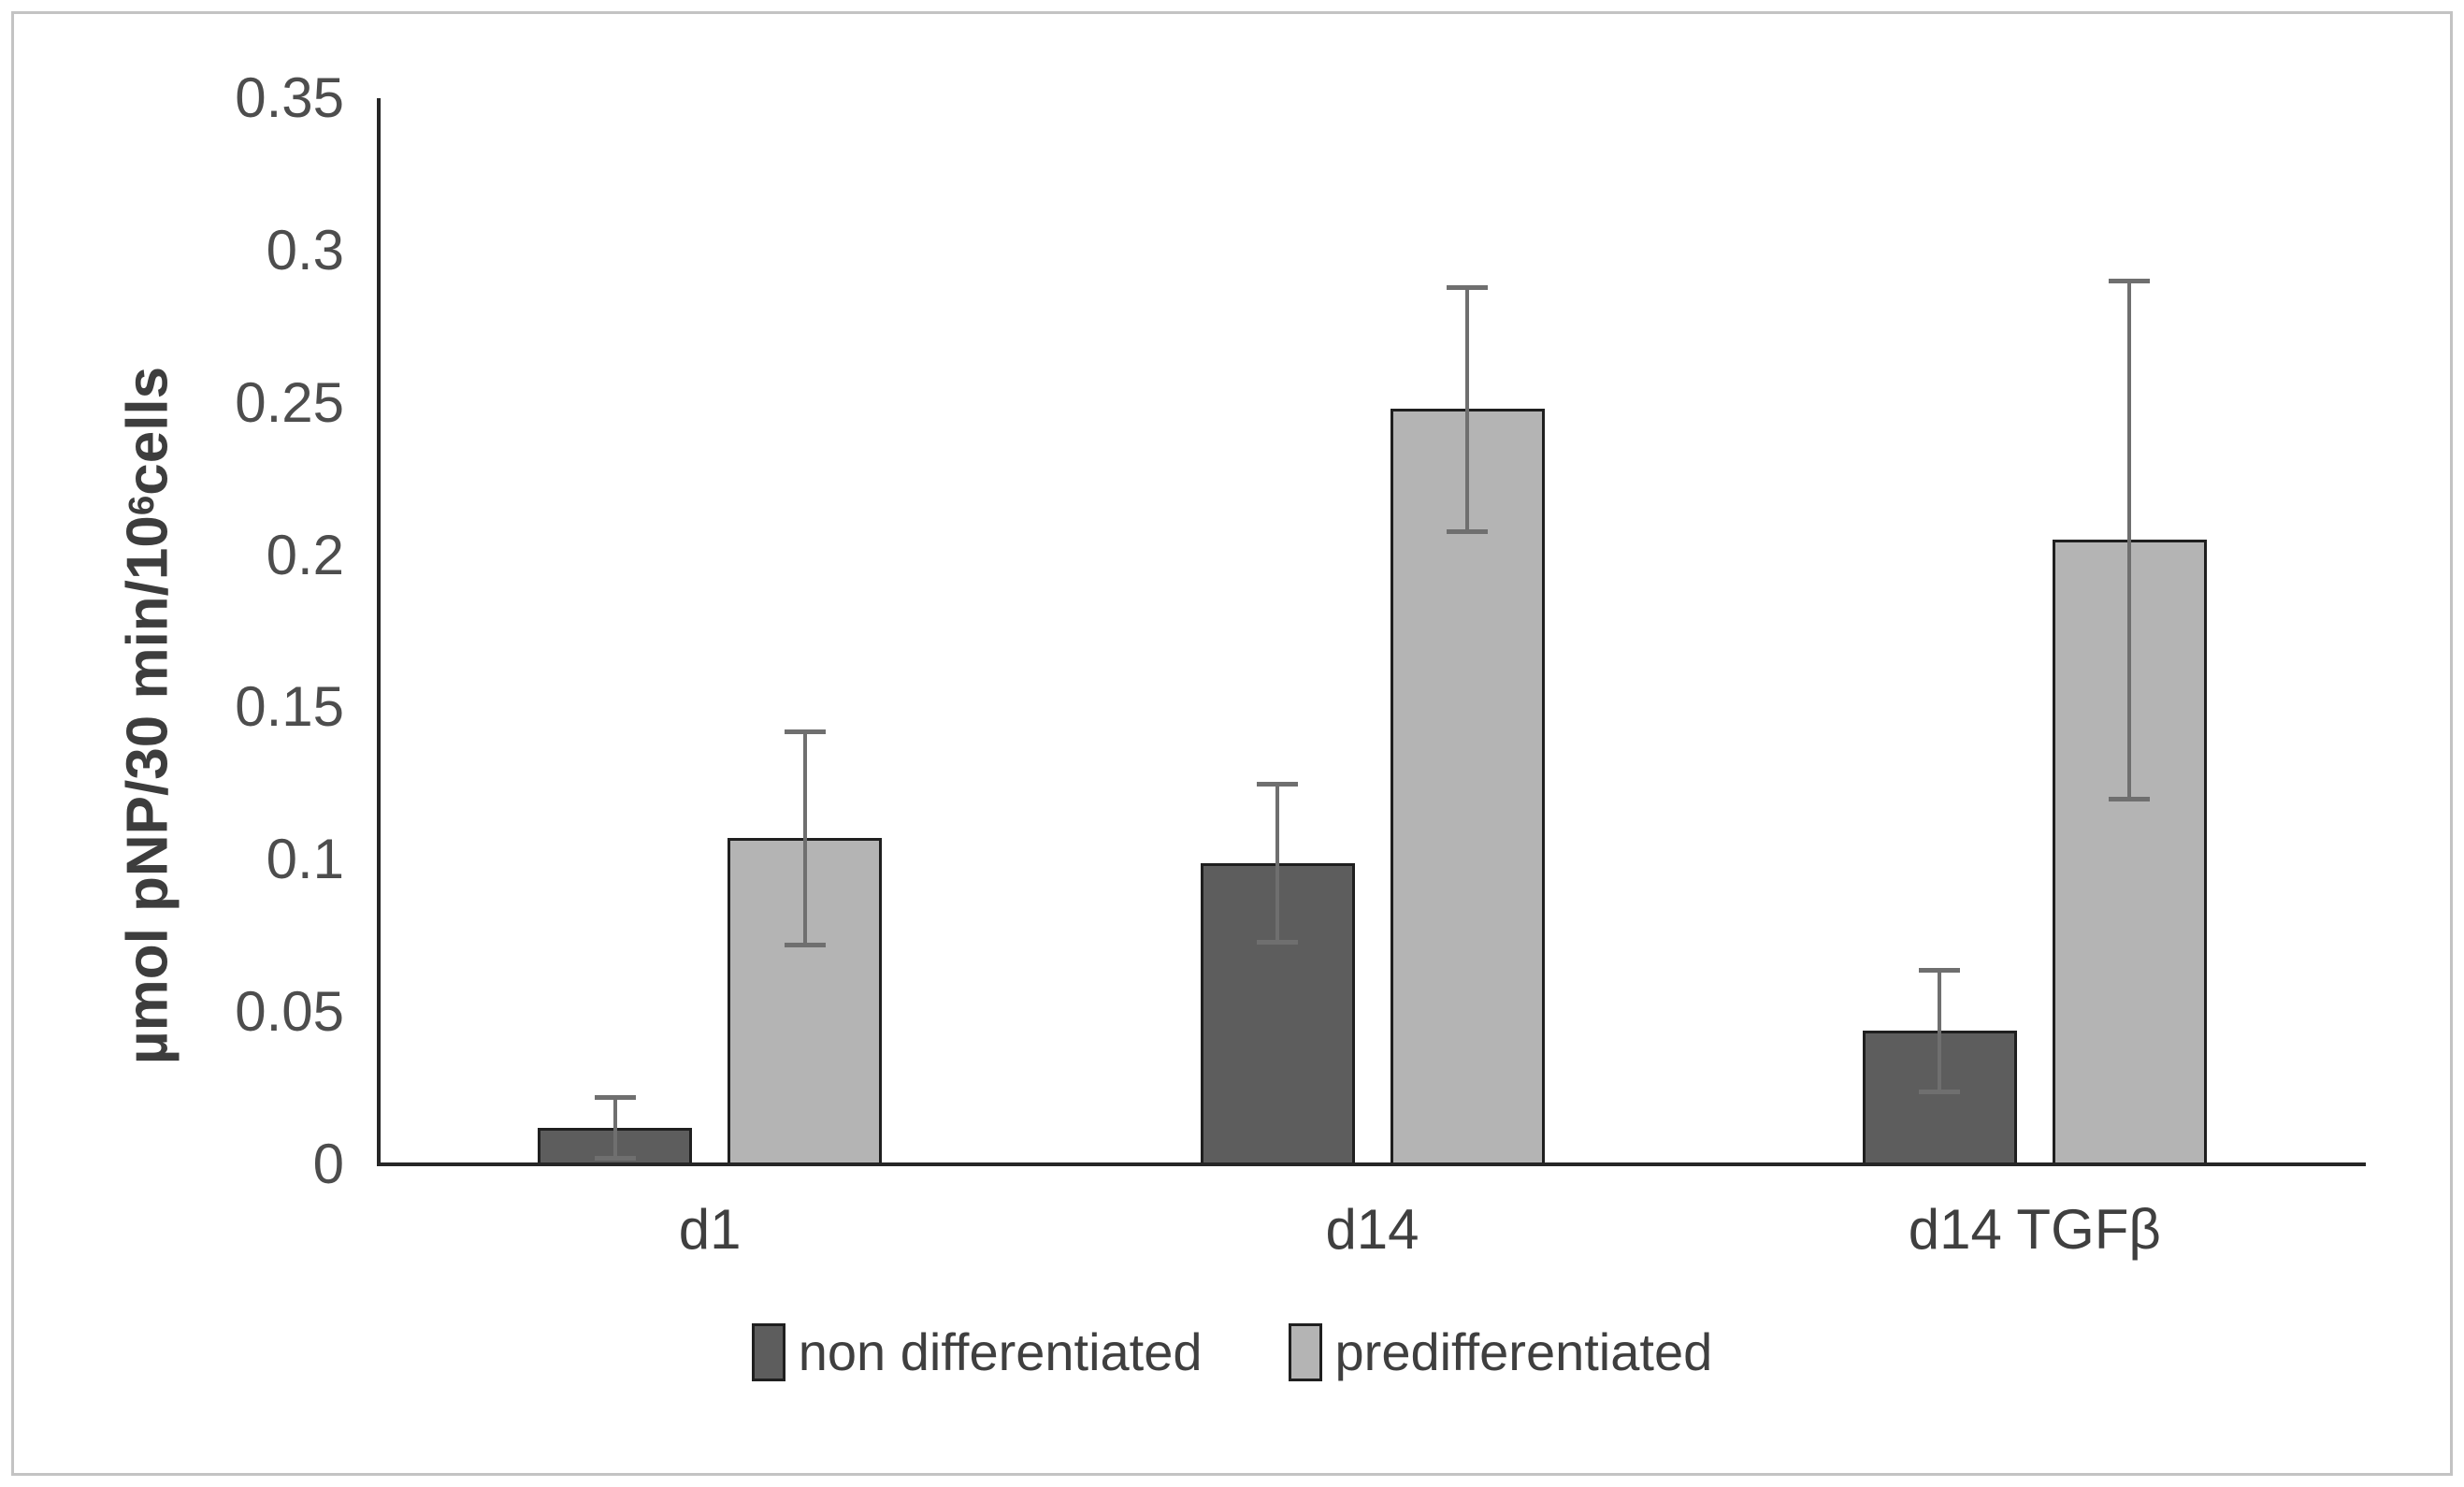 The height and width of the screenshot is (1487, 2464). I want to click on error-bar-line-predifferentiated-d1, so click(804, 838).